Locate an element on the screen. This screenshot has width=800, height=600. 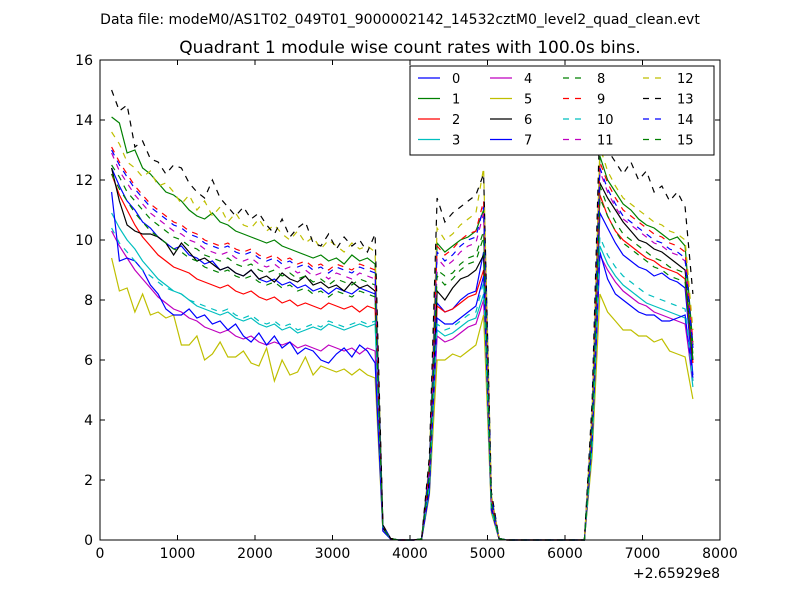
legend-label-5: 5 is located at coordinates (528, 100).